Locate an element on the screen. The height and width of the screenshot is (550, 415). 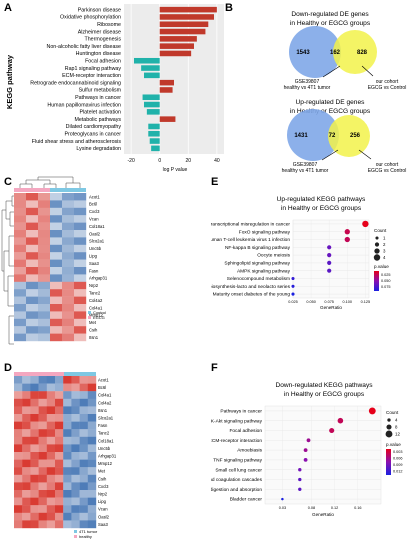
legend-count-title: Count is located at coordinates (392, 412).